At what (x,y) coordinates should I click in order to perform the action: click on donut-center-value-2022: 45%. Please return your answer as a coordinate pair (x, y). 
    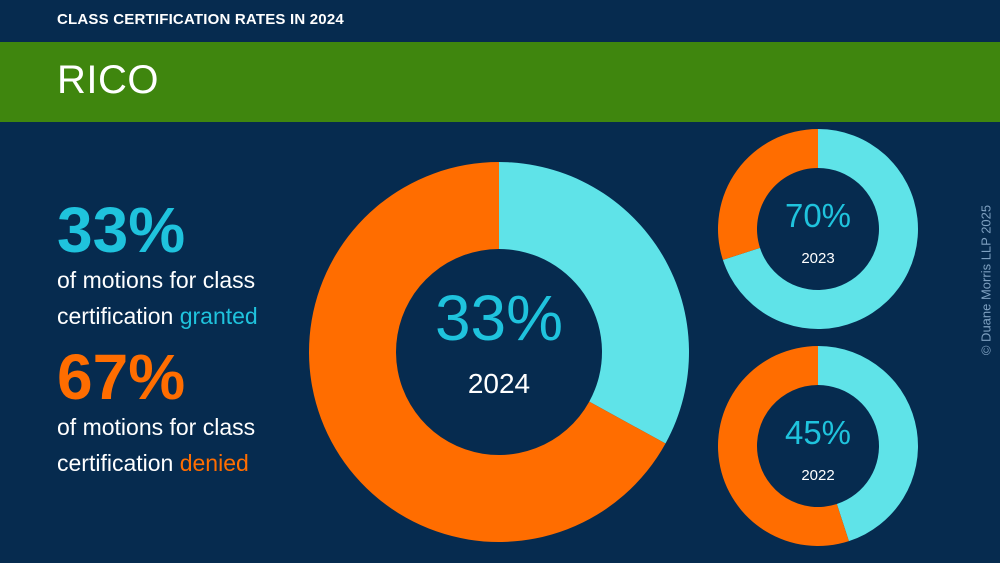
    Looking at the image, I should click on (818, 432).